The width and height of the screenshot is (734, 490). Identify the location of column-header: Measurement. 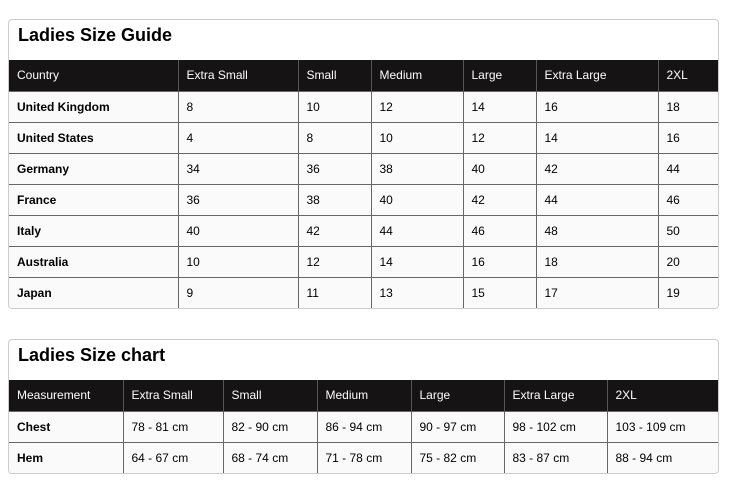
(66, 395).